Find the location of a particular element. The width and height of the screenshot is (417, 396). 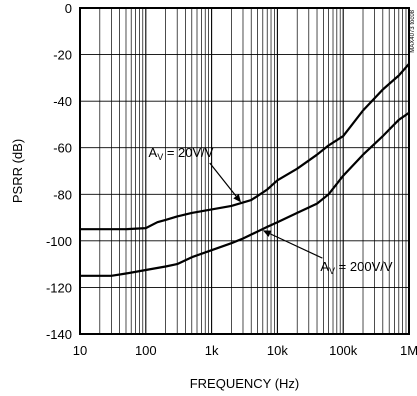

y-tick-label: -100 is located at coordinates (59, 241).